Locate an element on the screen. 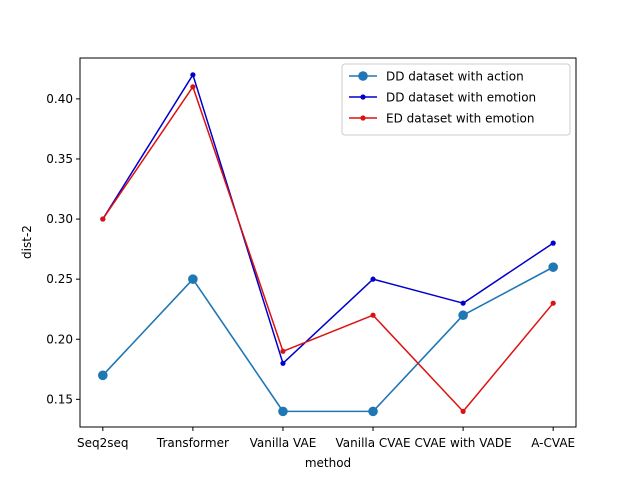  legend-item: DD dataset with action is located at coordinates (436, 77).